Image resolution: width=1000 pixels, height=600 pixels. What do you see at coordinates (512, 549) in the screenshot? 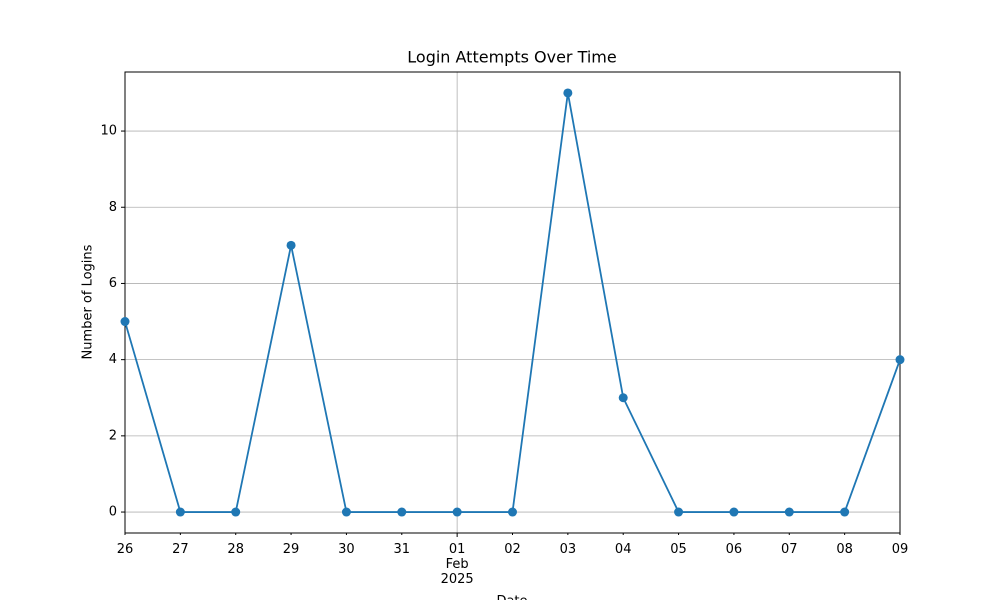
I see `x-tick-label: 02` at bounding box center [512, 549].